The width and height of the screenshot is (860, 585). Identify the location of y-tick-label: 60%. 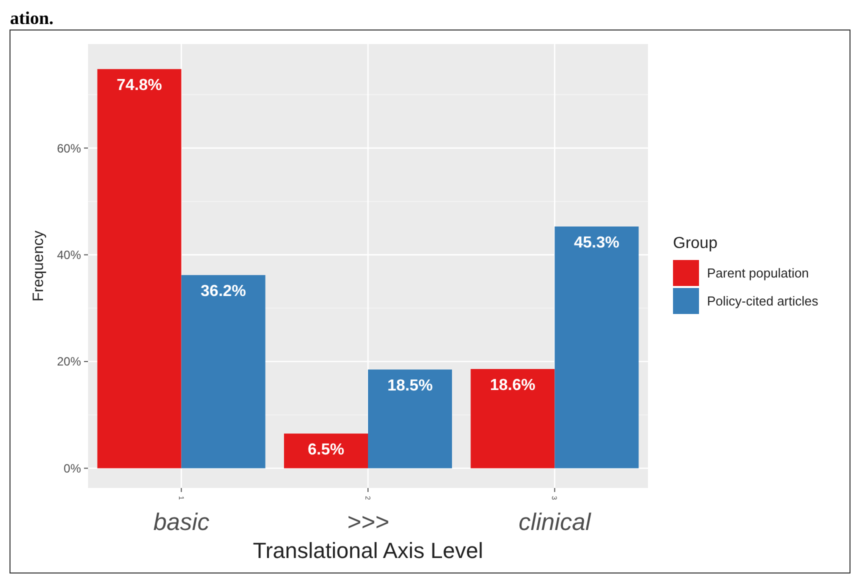
(69, 148).